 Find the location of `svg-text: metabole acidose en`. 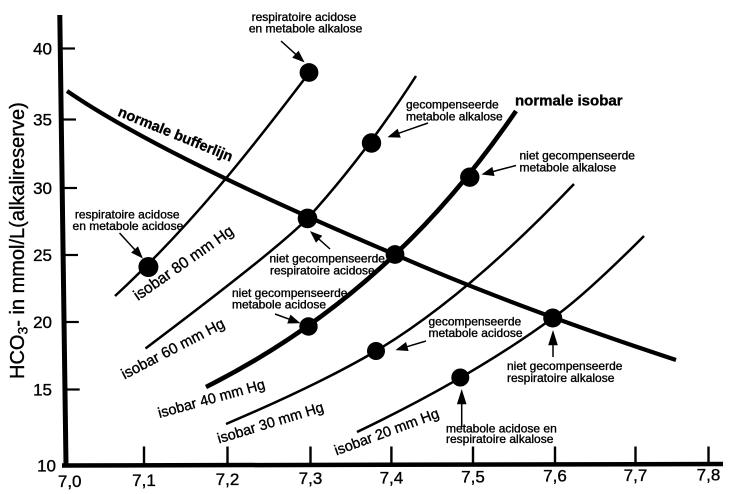

svg-text: metabole acidose en is located at coordinates (501, 429).